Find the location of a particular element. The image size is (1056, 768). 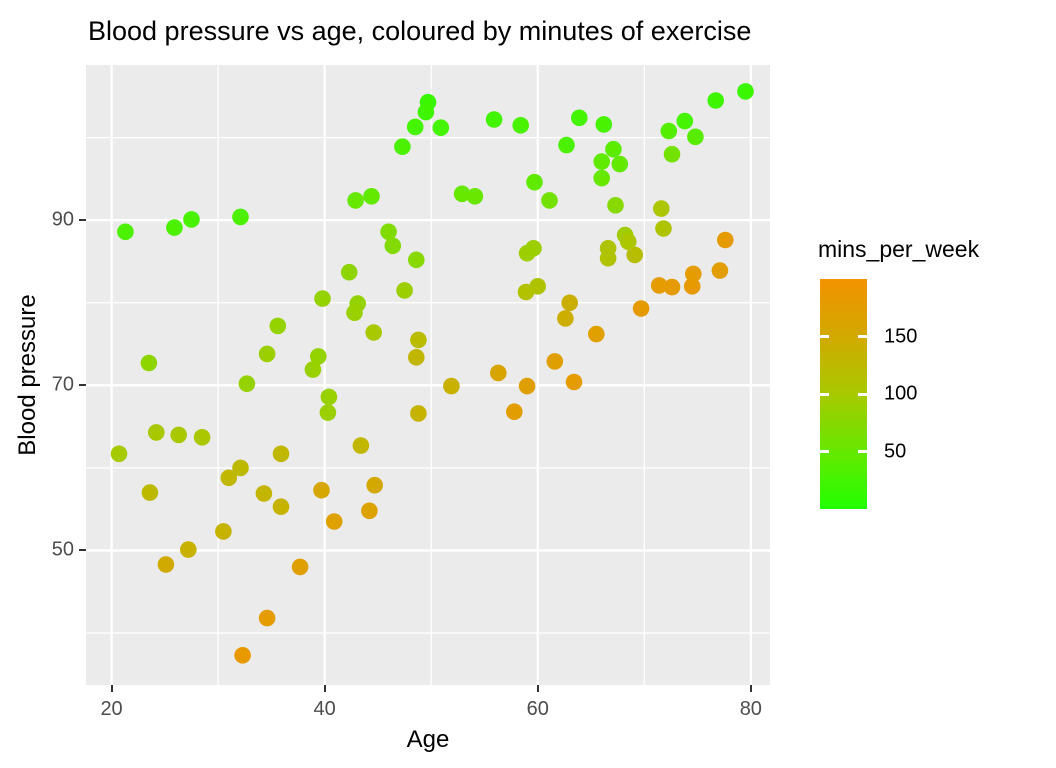

legend-title: mins_per_week is located at coordinates (899, 249).